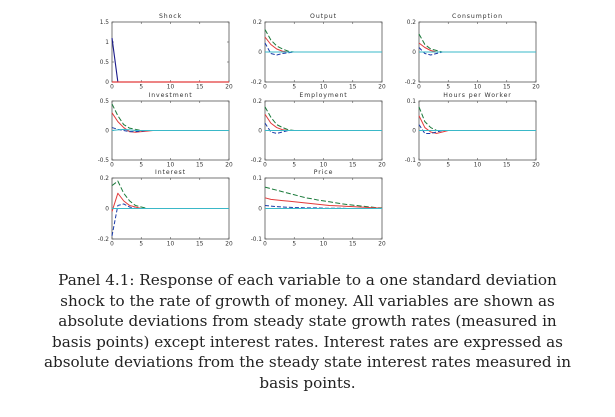 The width and height of the screenshot is (615, 417). Describe the element at coordinates (477, 16) in the screenshot. I see `subplot-title: Consumption` at that location.